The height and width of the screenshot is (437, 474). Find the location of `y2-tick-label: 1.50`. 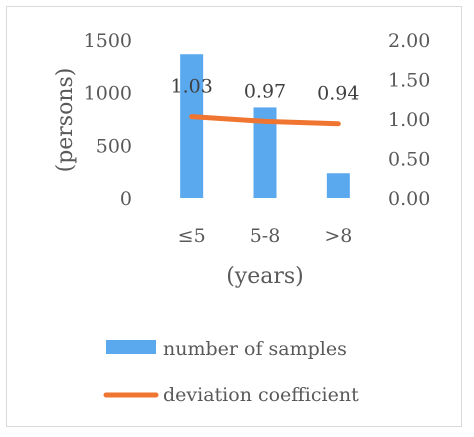

y2-tick-label: 1.50 is located at coordinates (409, 81).